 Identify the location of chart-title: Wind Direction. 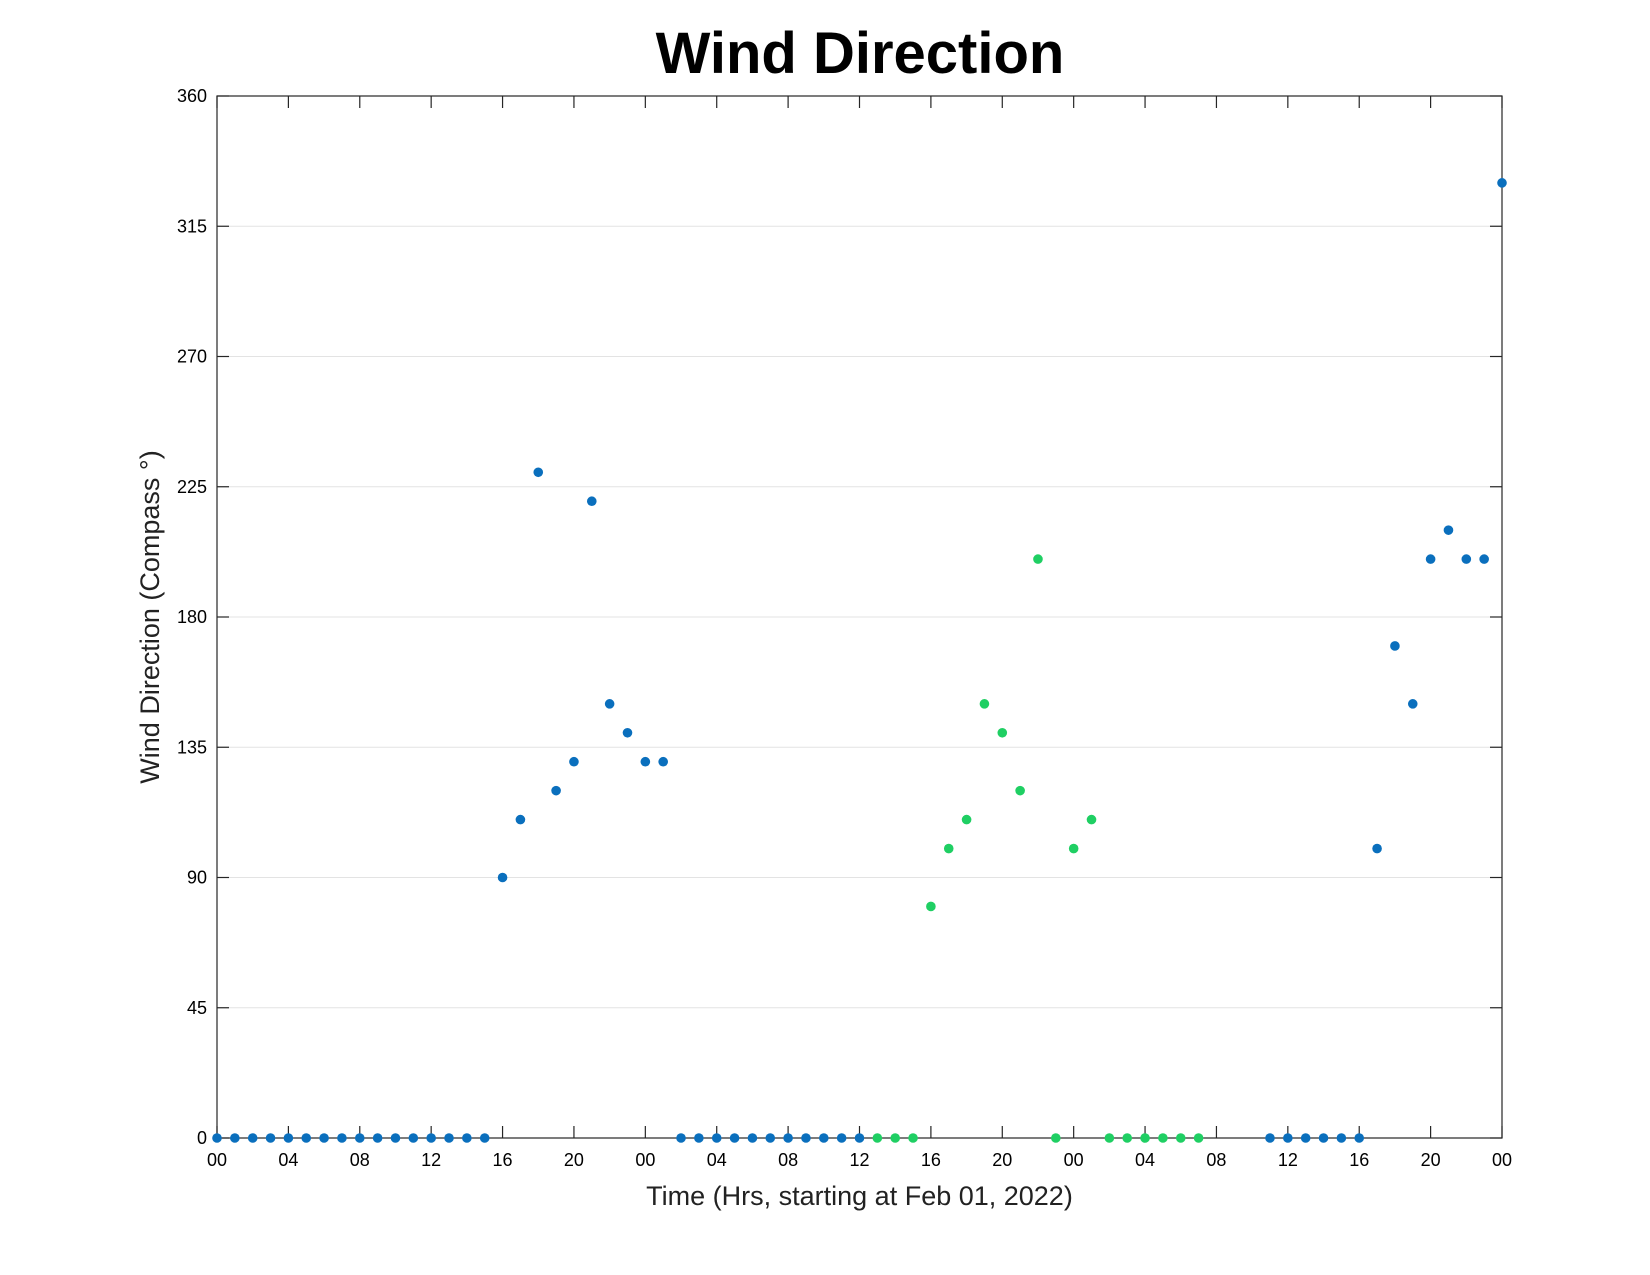
(860, 53).